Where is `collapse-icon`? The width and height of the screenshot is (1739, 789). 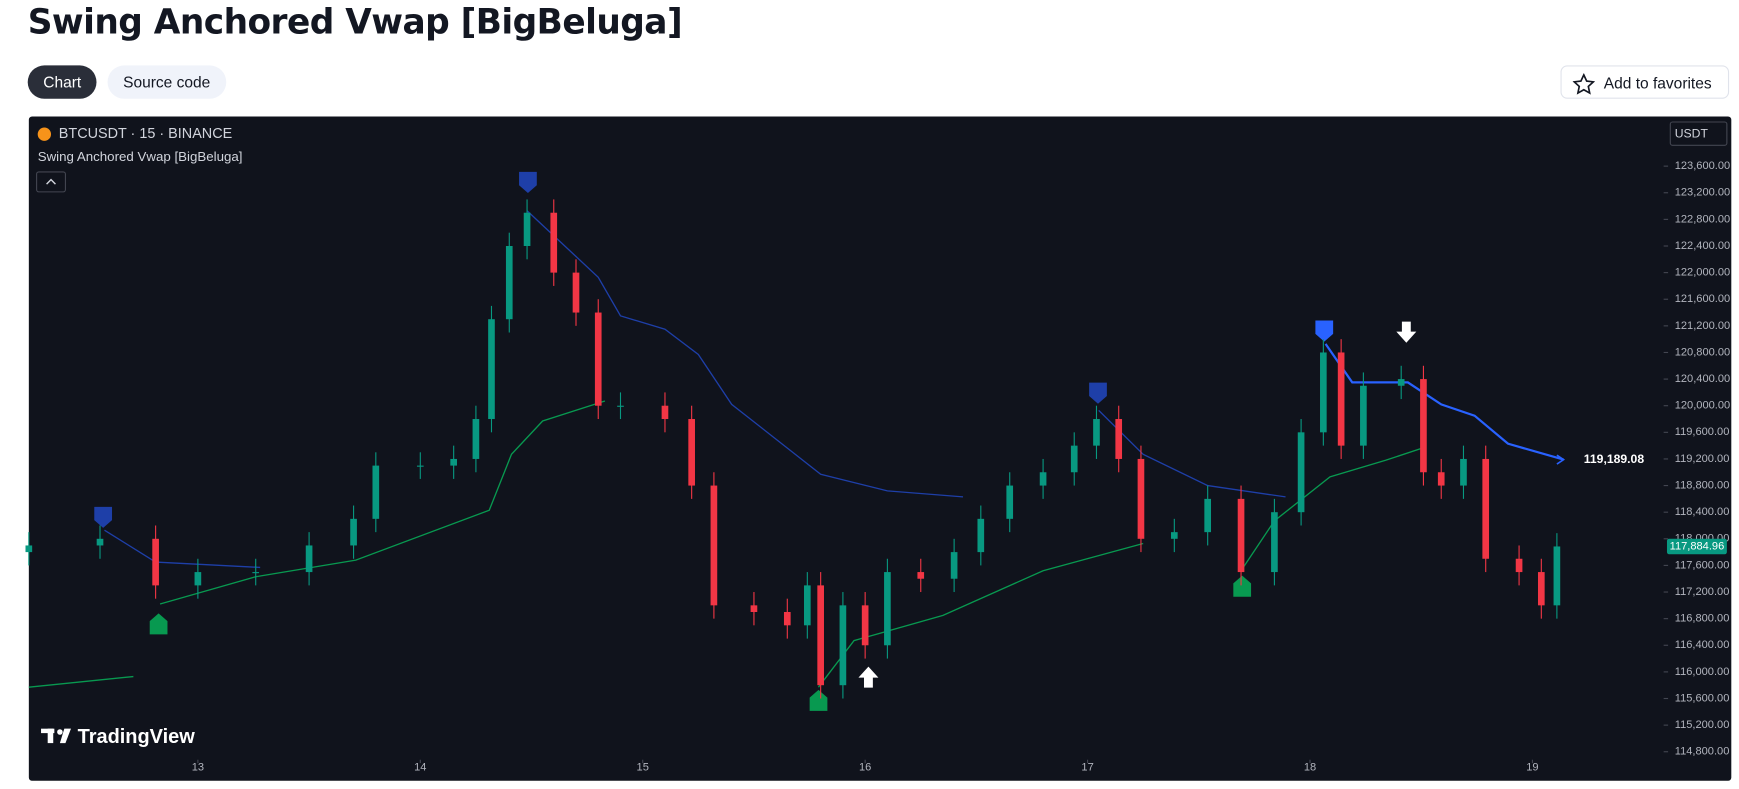
collapse-icon is located at coordinates (51, 181).